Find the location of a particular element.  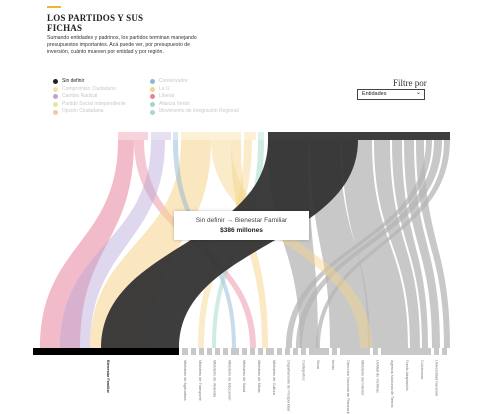

entity-label: Ministerio de Agricultura is located at coordinates (185, 380).